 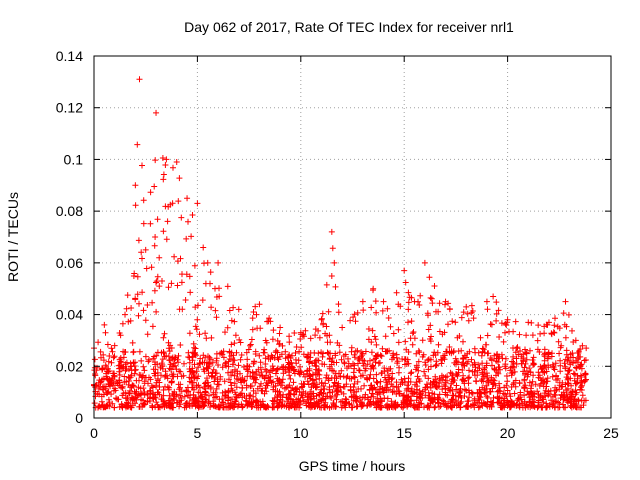 I want to click on x-tick-label: 20, so click(x=508, y=433).